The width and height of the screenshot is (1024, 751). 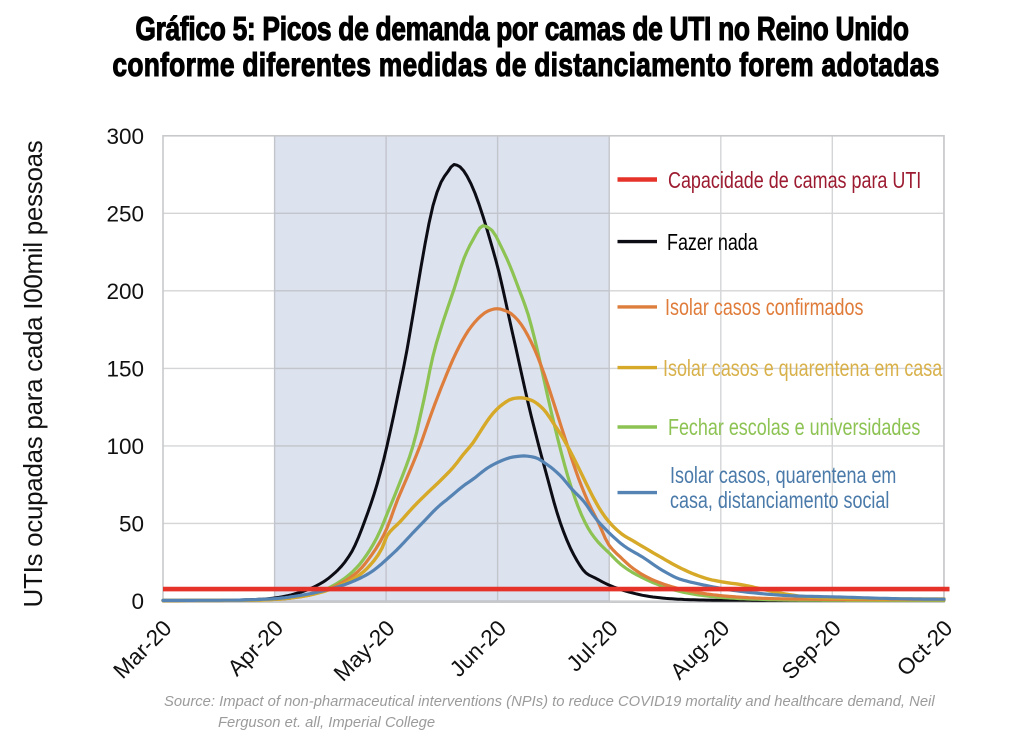 What do you see at coordinates (811, 649) in the screenshot?
I see `svg-text: Sep-20` at bounding box center [811, 649].